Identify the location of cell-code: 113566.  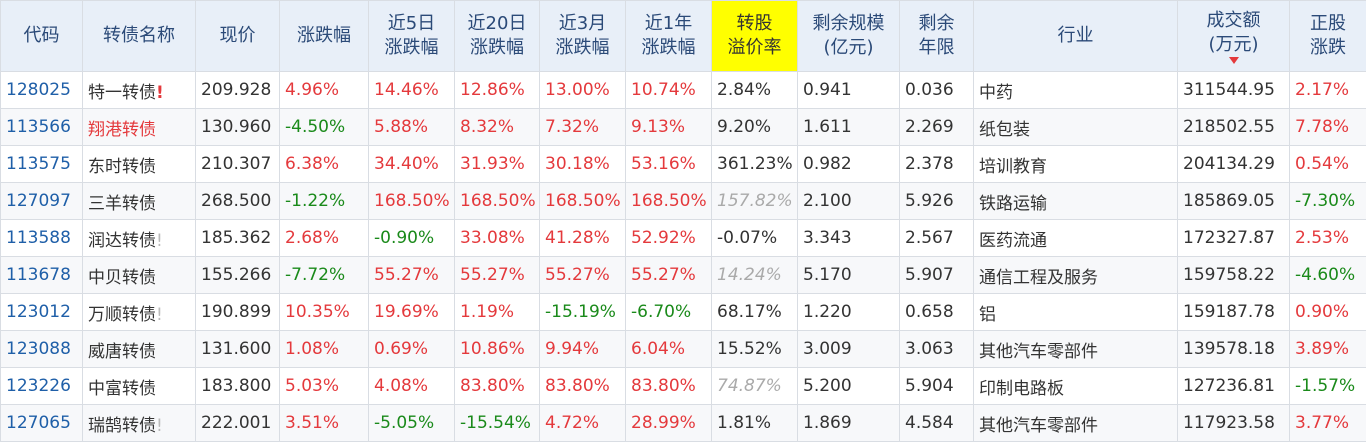
(41, 127).